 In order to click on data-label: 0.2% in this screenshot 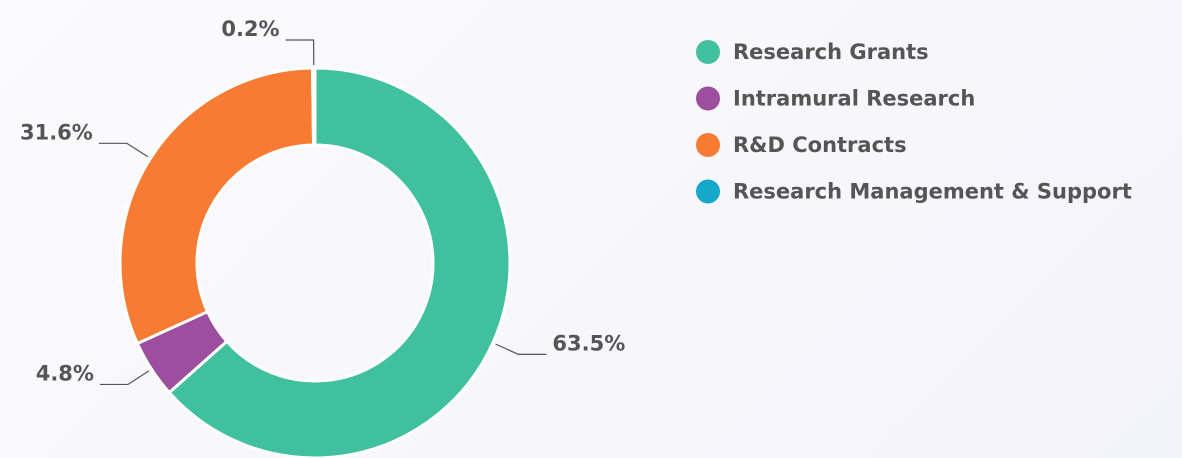, I will do `click(250, 29)`.